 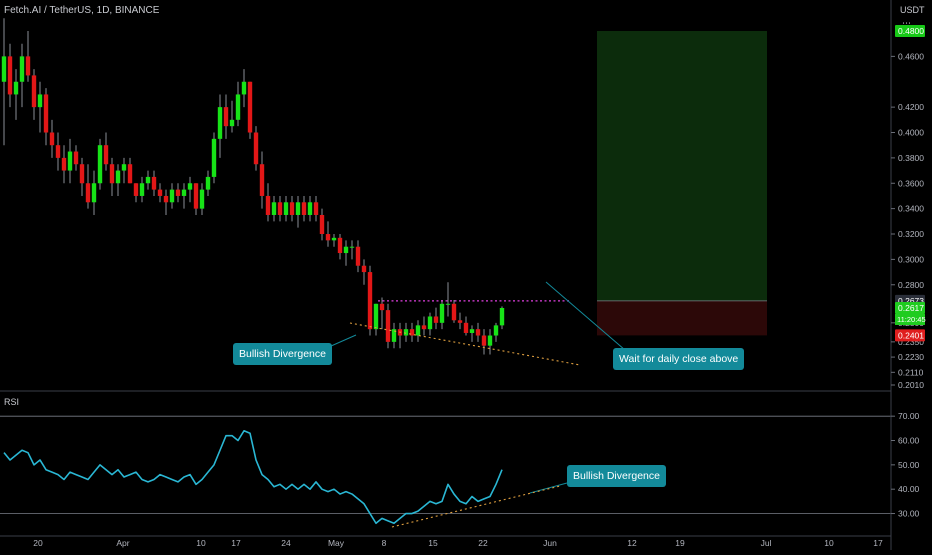 I want to click on target-zone, so click(x=682, y=166).